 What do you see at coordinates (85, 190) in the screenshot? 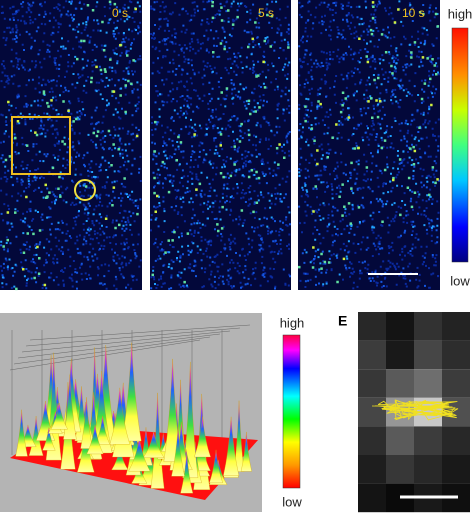
I see `roi-circle` at bounding box center [85, 190].